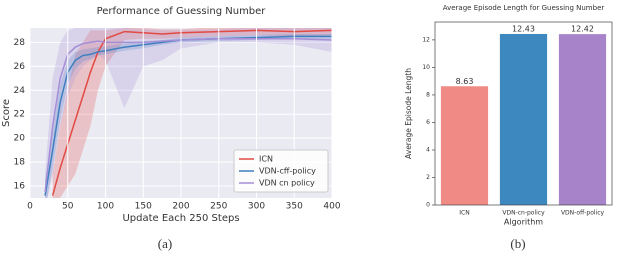  I want to click on y-tick-label: 10, so click(426, 67).